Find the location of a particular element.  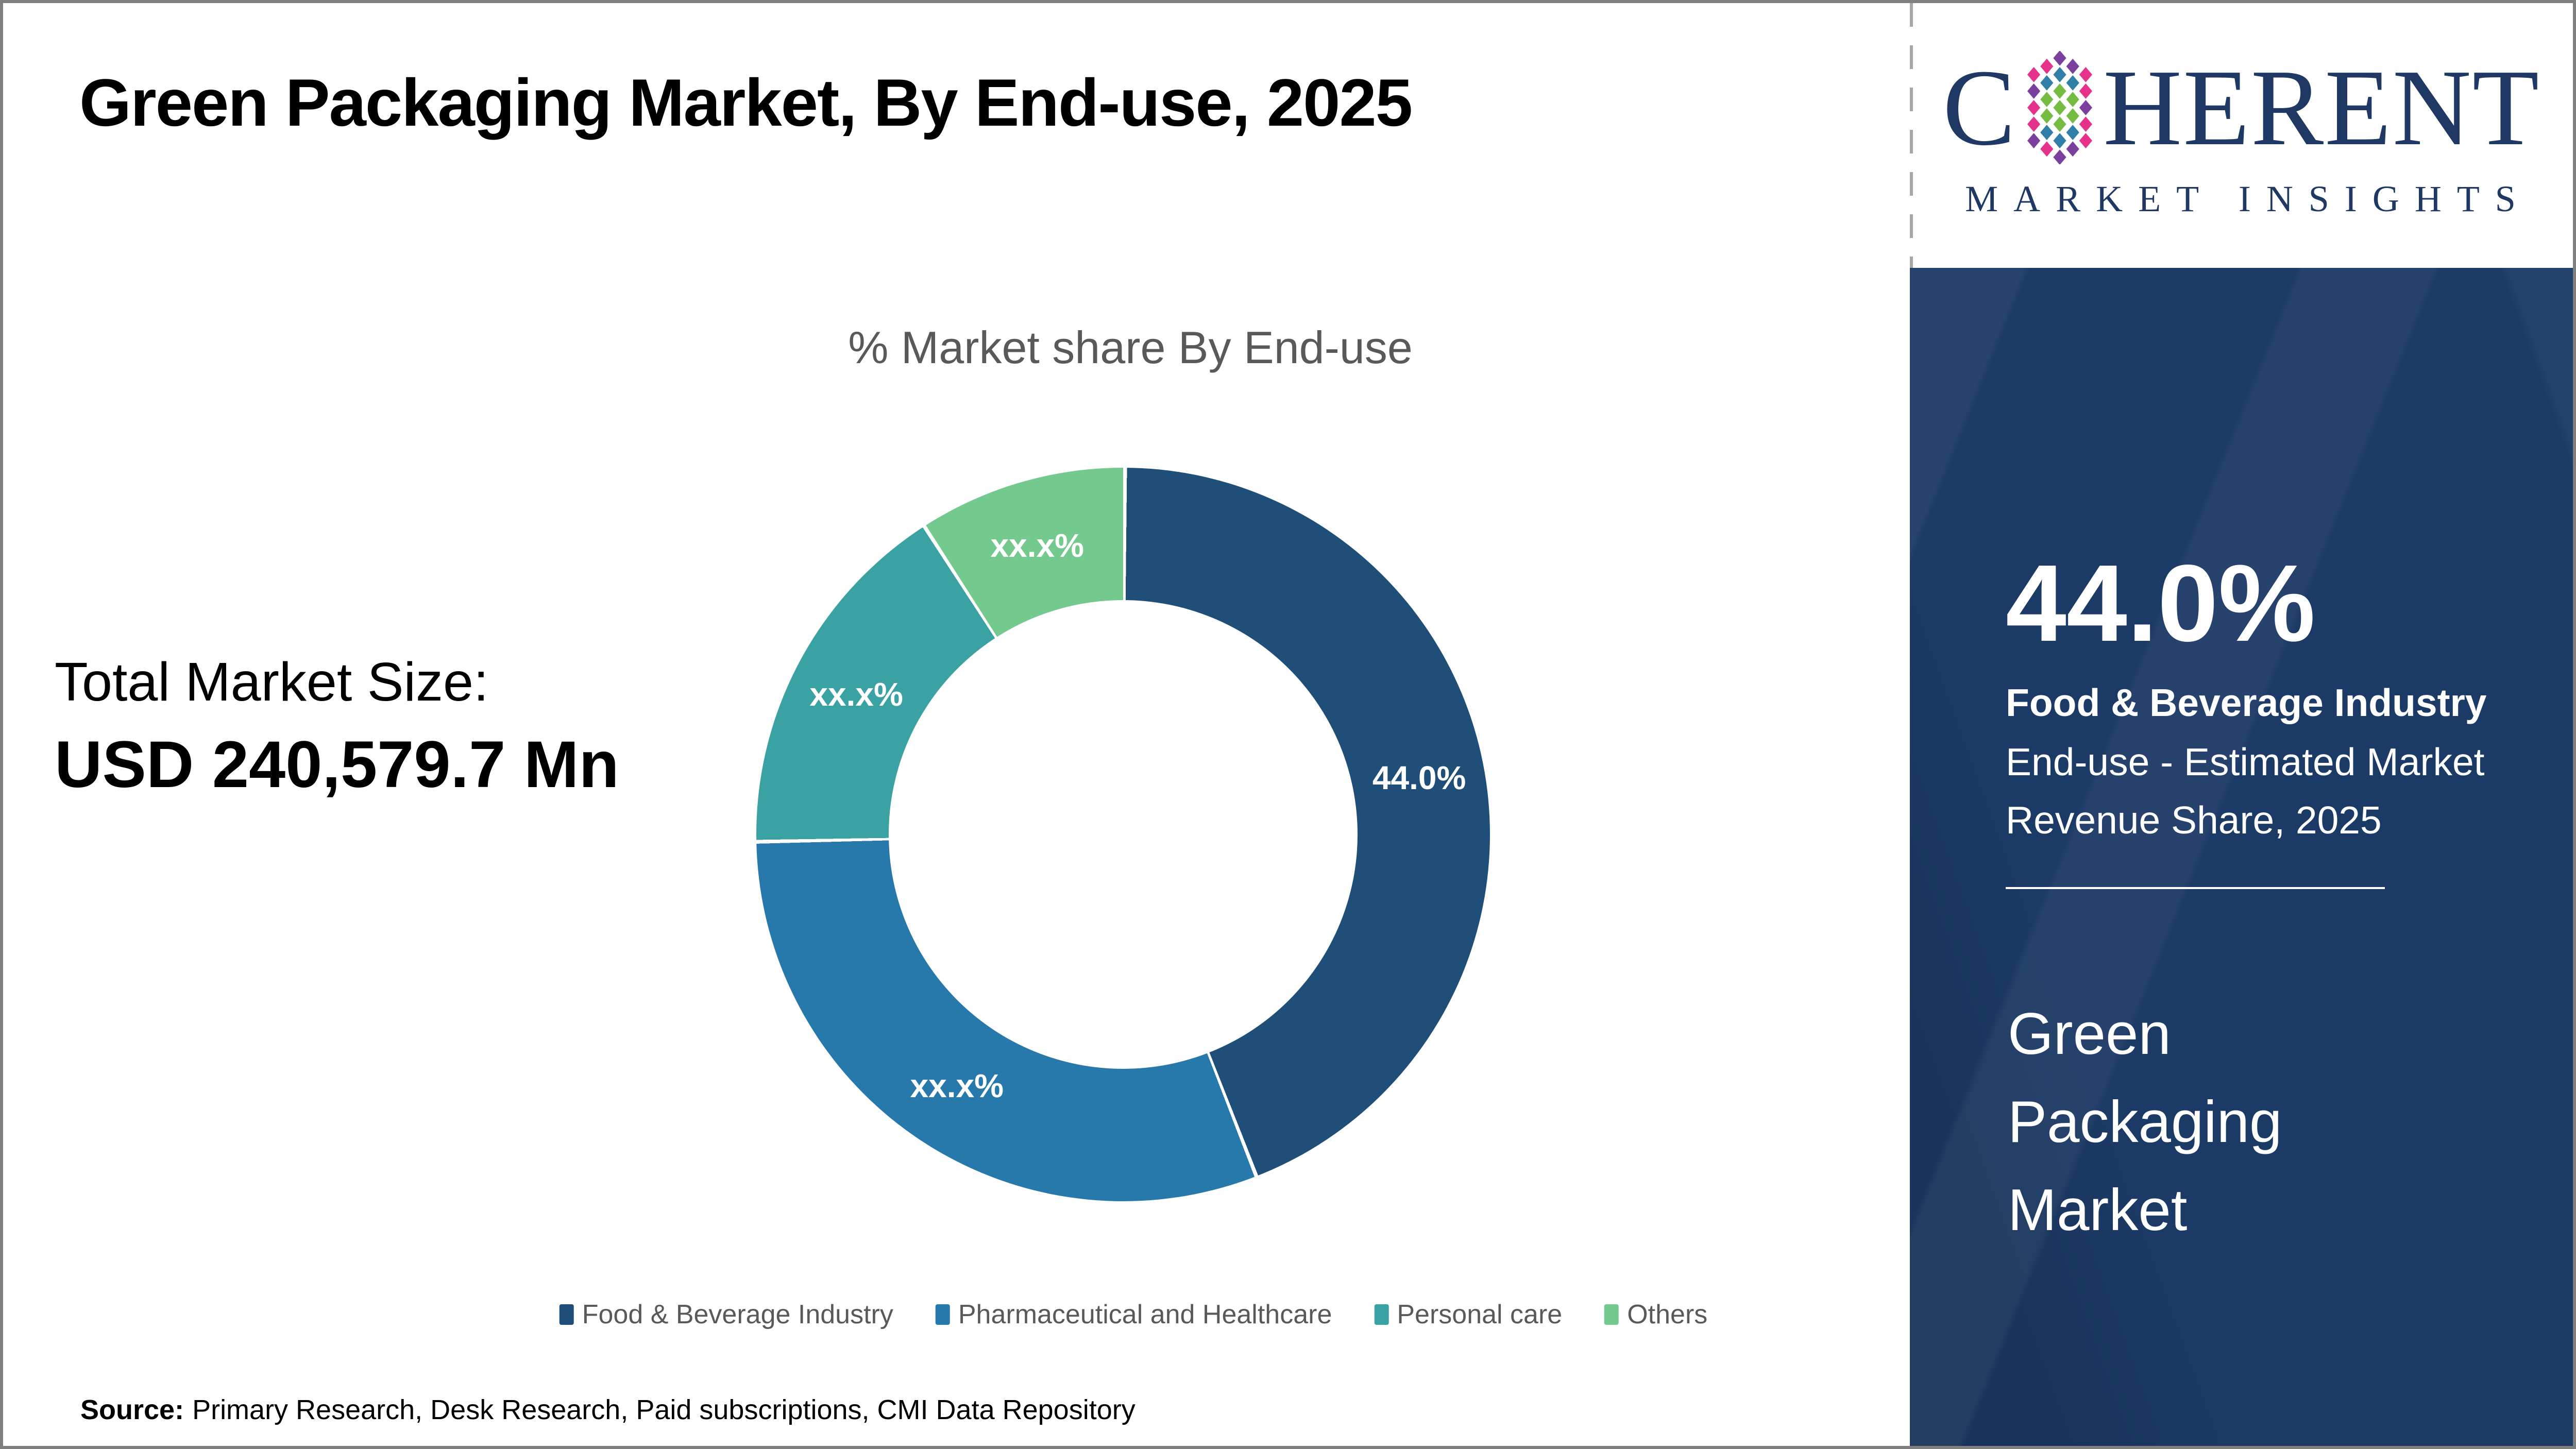

brand-word-end: HERENT is located at coordinates (2321, 107).